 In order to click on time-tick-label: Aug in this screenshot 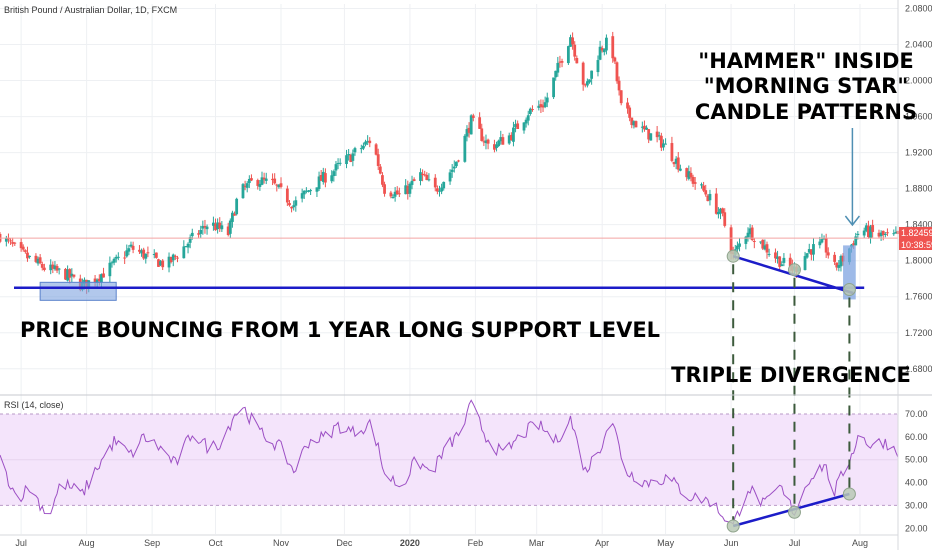, I will do `click(87, 543)`.